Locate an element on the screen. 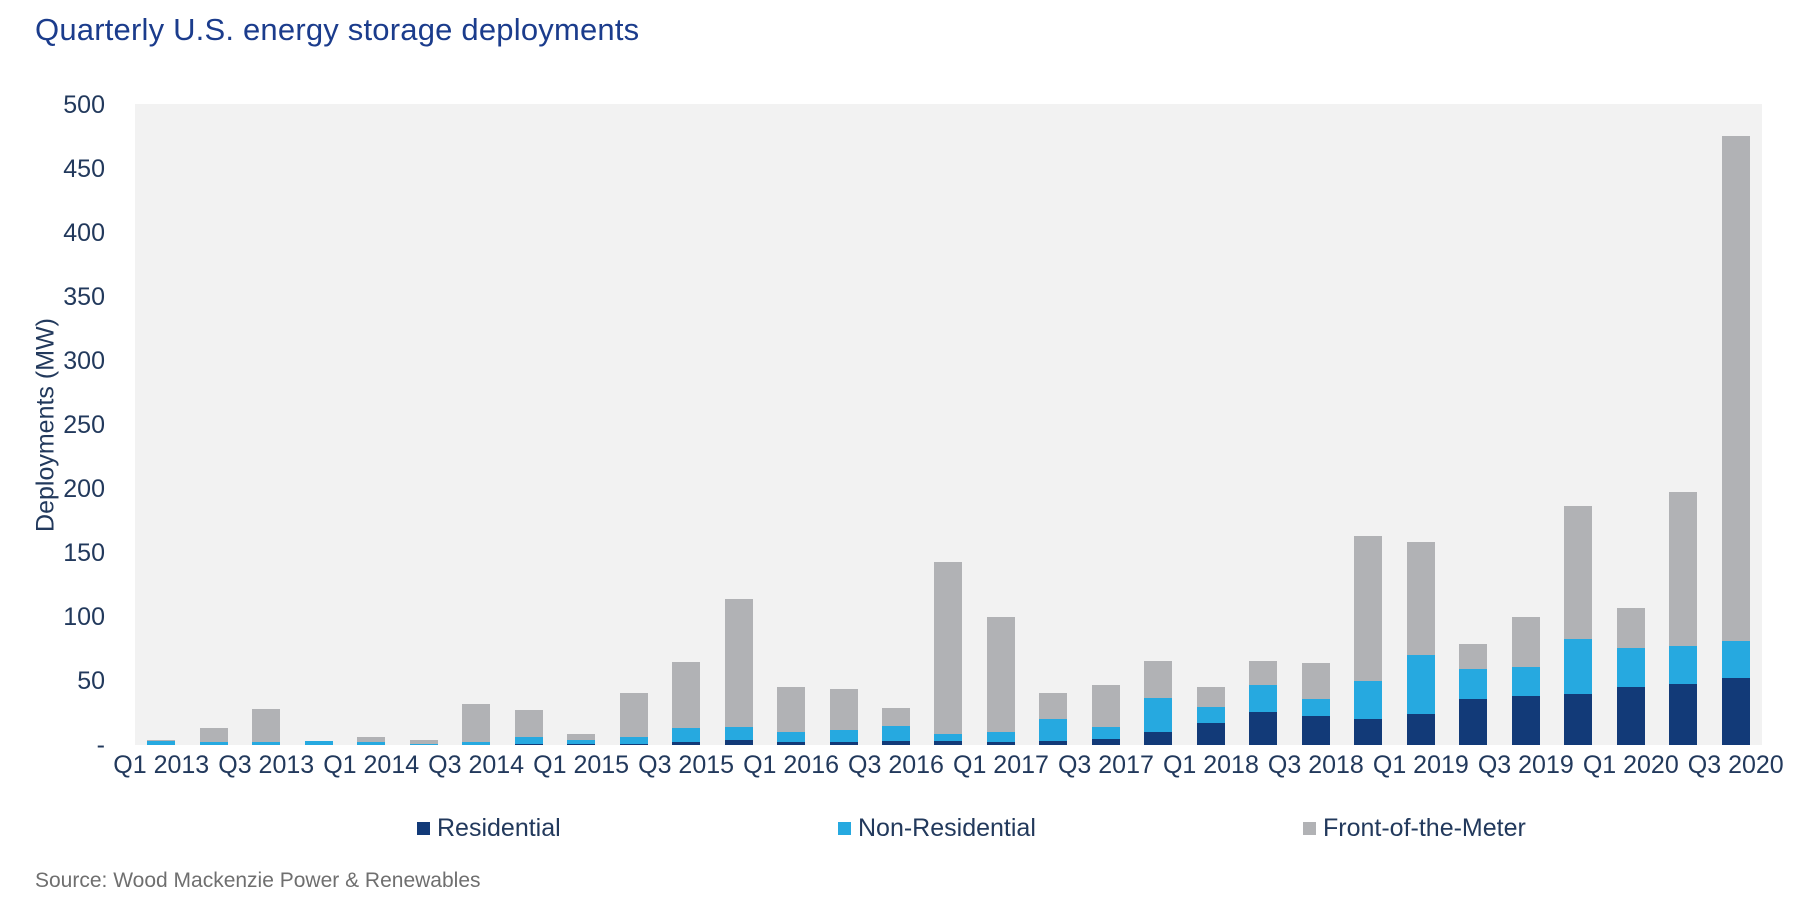 The height and width of the screenshot is (911, 1800). stacked-bar-q1-2017 is located at coordinates (1000, 681).